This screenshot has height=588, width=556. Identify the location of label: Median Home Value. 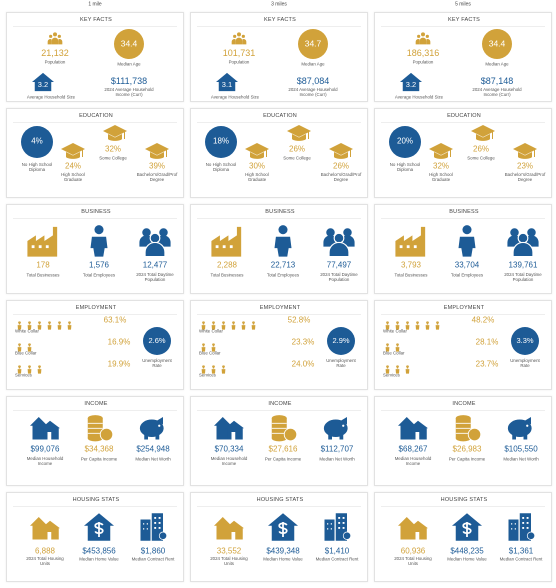
(99, 559).